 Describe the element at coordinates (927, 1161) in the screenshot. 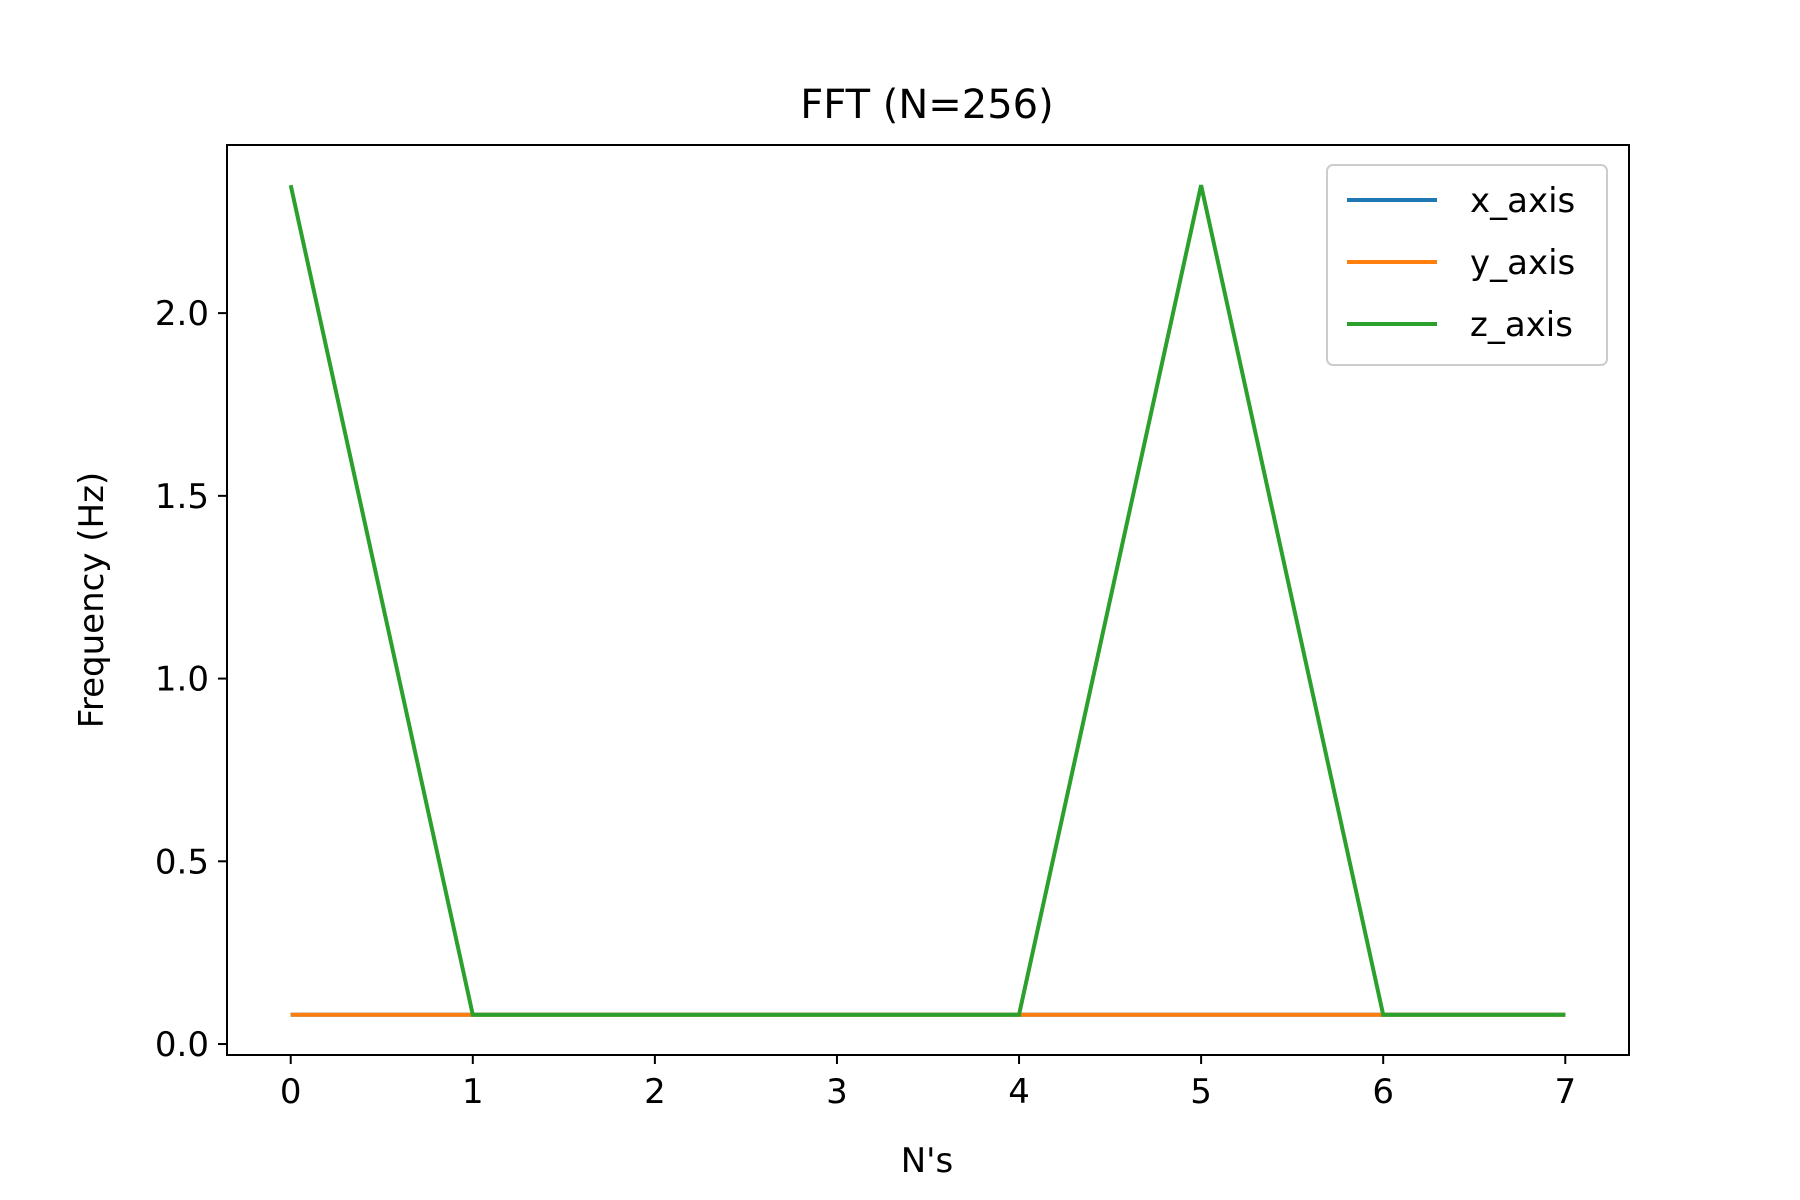

I see `x-axis-label: N's` at that location.